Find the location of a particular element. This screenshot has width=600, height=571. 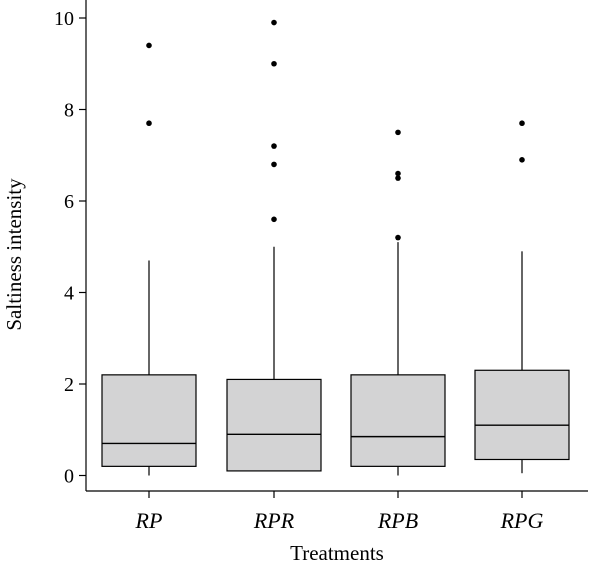

y-axis-title: Saltiness intensity is located at coordinates (14, 254).